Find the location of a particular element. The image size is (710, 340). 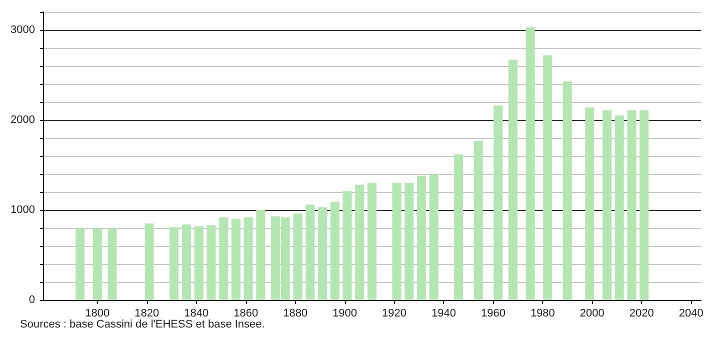

x-tick-label: 2040 is located at coordinates (691, 314).